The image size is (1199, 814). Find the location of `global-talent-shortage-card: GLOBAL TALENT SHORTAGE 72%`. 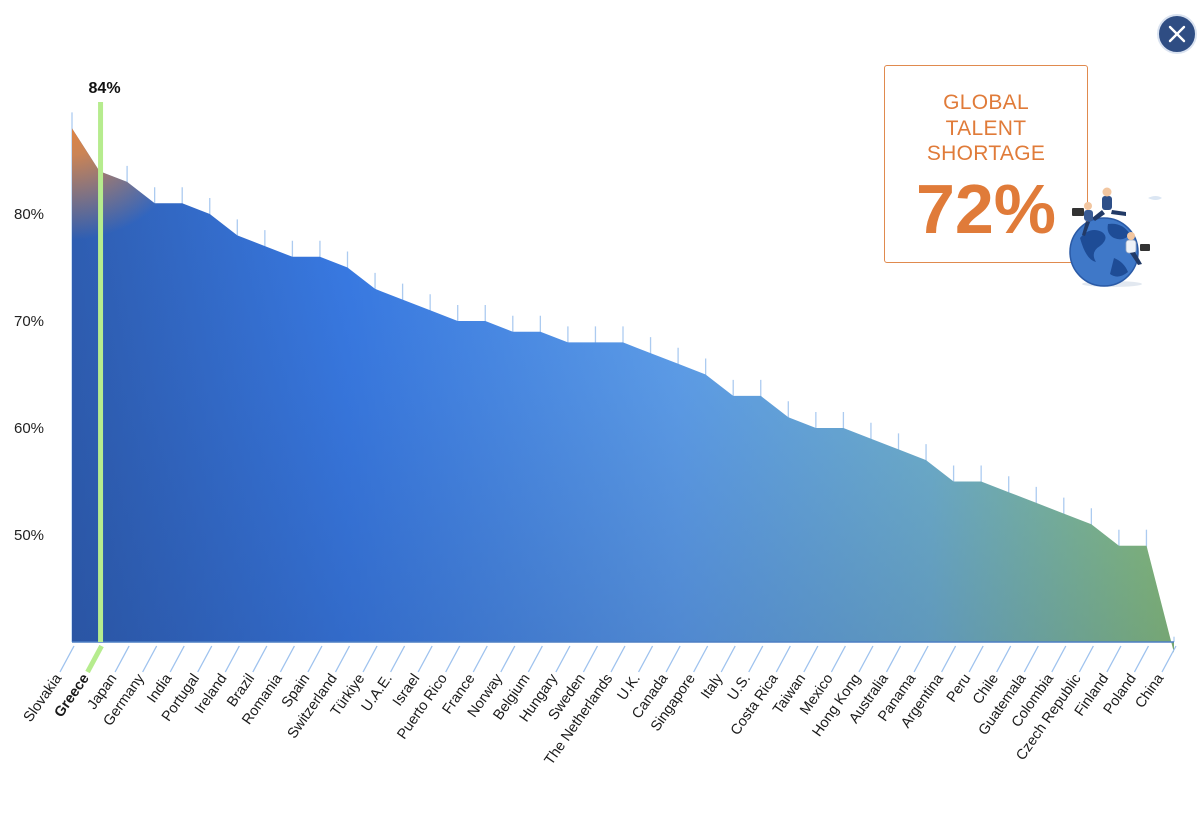

global-talent-shortage-card: GLOBAL TALENT SHORTAGE 72% is located at coordinates (986, 164).